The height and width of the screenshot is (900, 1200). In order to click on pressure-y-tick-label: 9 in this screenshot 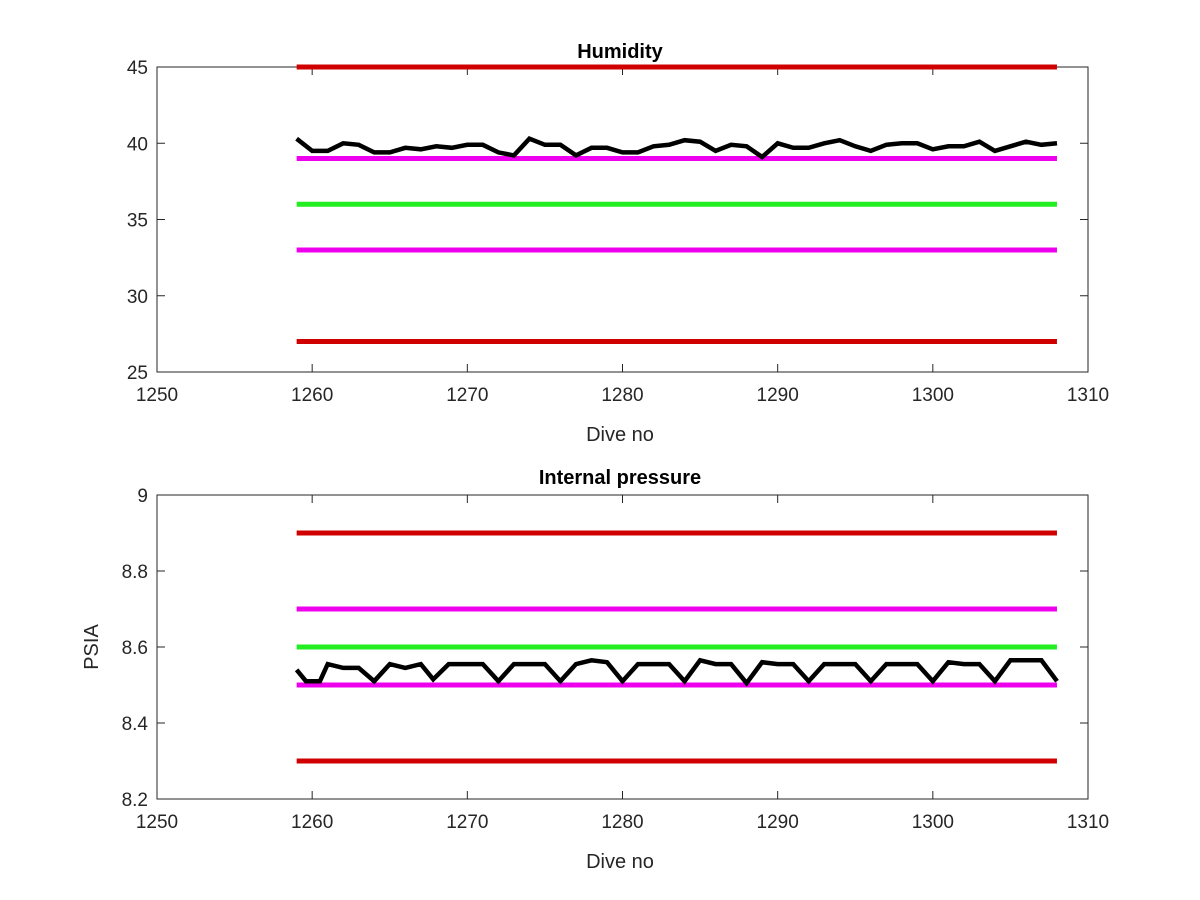, I will do `click(142, 496)`.